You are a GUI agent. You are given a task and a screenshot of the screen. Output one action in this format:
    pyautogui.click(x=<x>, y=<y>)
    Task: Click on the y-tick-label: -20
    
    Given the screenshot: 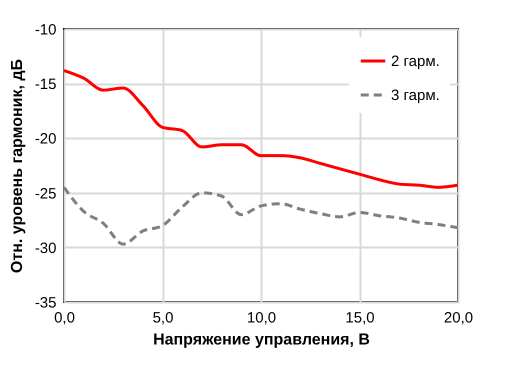 What is the action you would take?
    pyautogui.click(x=45, y=139)
    